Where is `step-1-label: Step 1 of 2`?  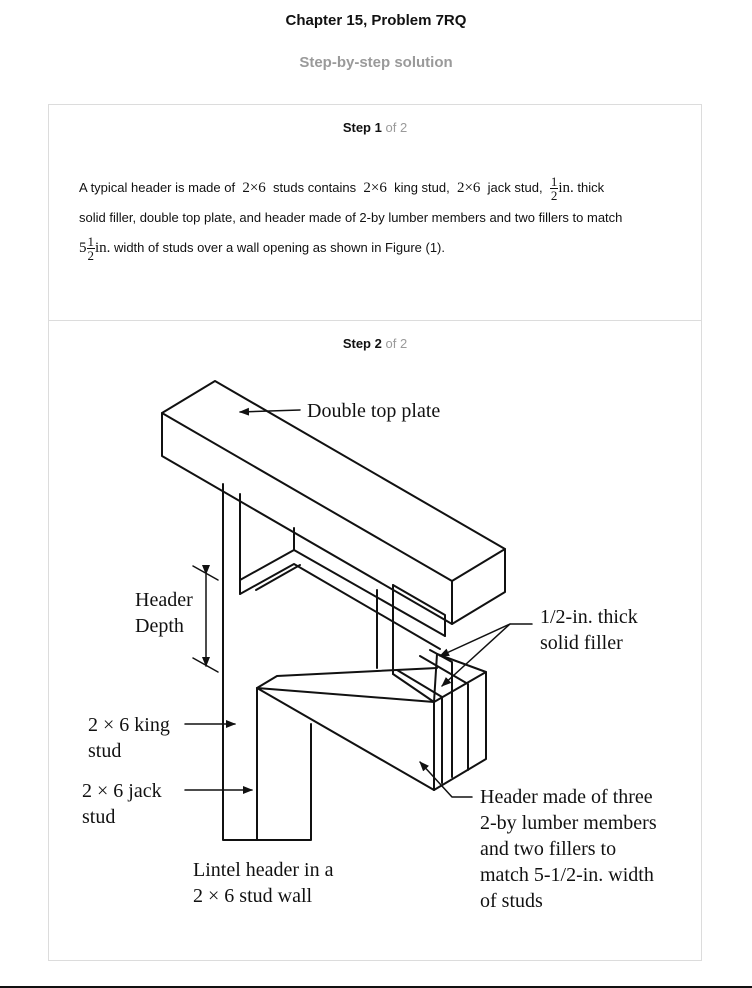 step-1-label: Step 1 of 2 is located at coordinates (375, 127).